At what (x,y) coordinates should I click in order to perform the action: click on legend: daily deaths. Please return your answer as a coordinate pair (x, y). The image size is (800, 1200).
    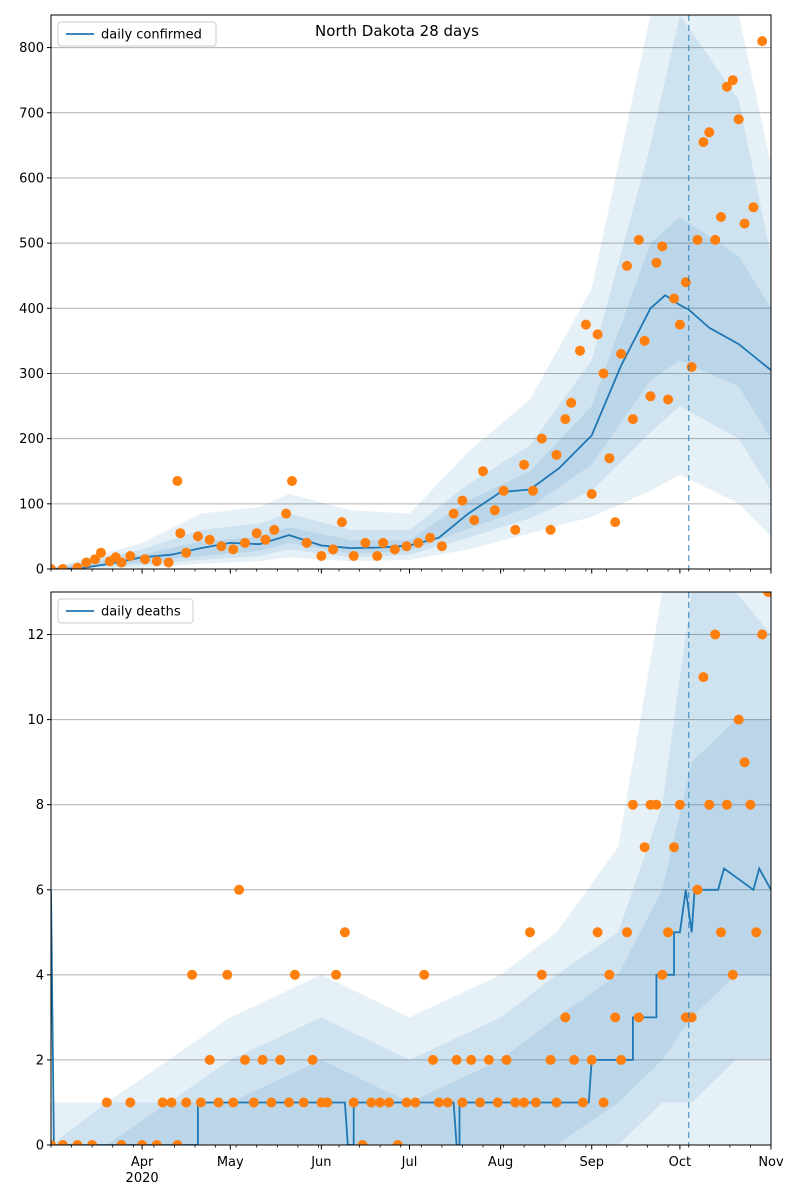
    Looking at the image, I should click on (125, 611).